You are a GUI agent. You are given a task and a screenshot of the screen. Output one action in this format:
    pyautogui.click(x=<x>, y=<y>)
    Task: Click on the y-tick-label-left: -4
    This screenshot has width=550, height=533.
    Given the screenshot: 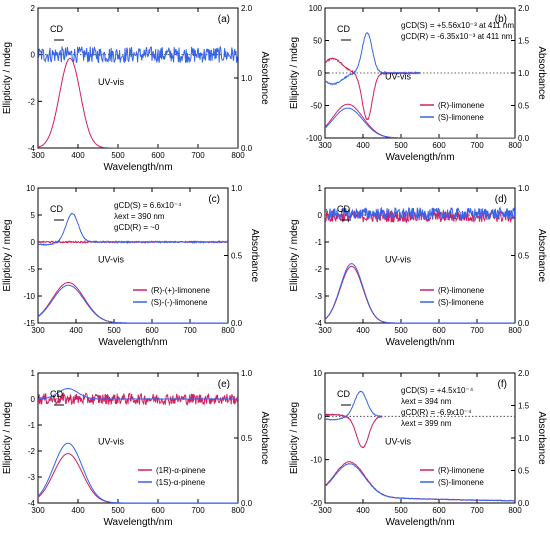 What is the action you would take?
    pyautogui.click(x=32, y=148)
    